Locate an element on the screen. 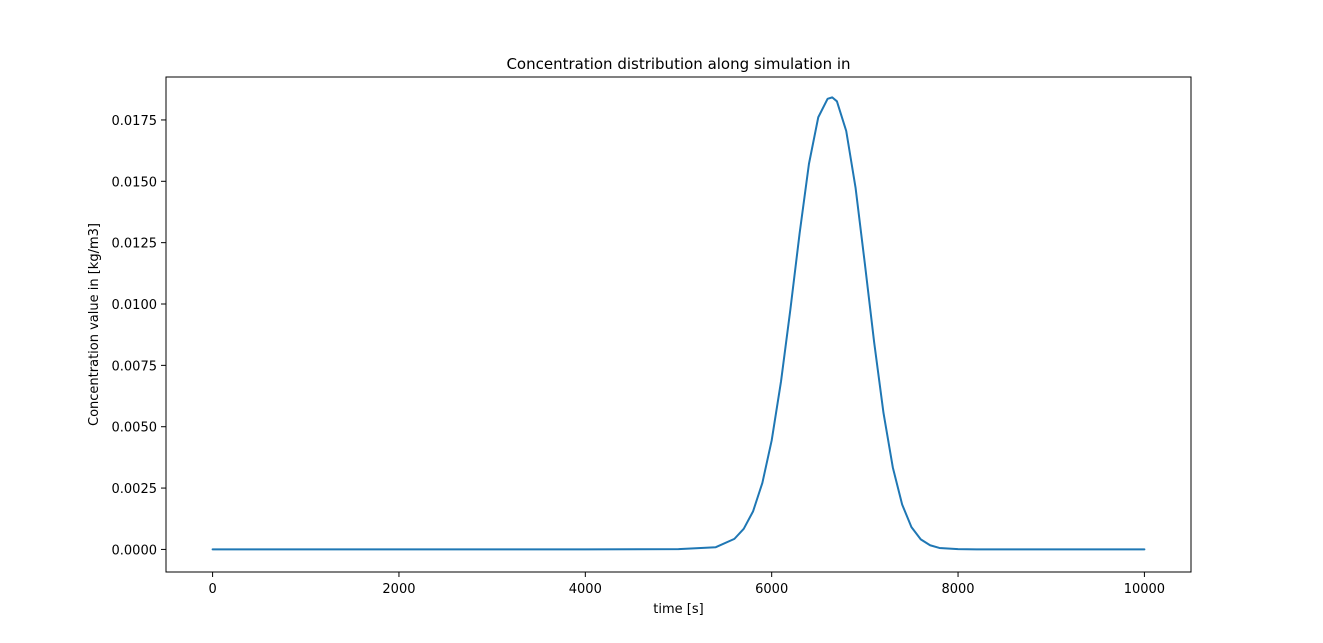  y-tick-label: 0.0100 is located at coordinates (135, 305).